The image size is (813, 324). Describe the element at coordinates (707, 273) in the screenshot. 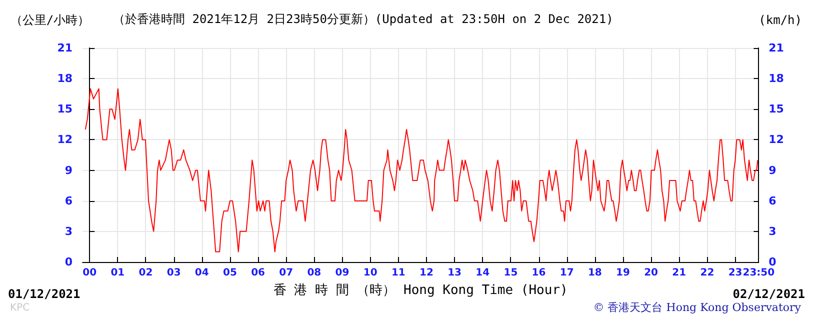

I see `x-tick-label: 22` at that location.